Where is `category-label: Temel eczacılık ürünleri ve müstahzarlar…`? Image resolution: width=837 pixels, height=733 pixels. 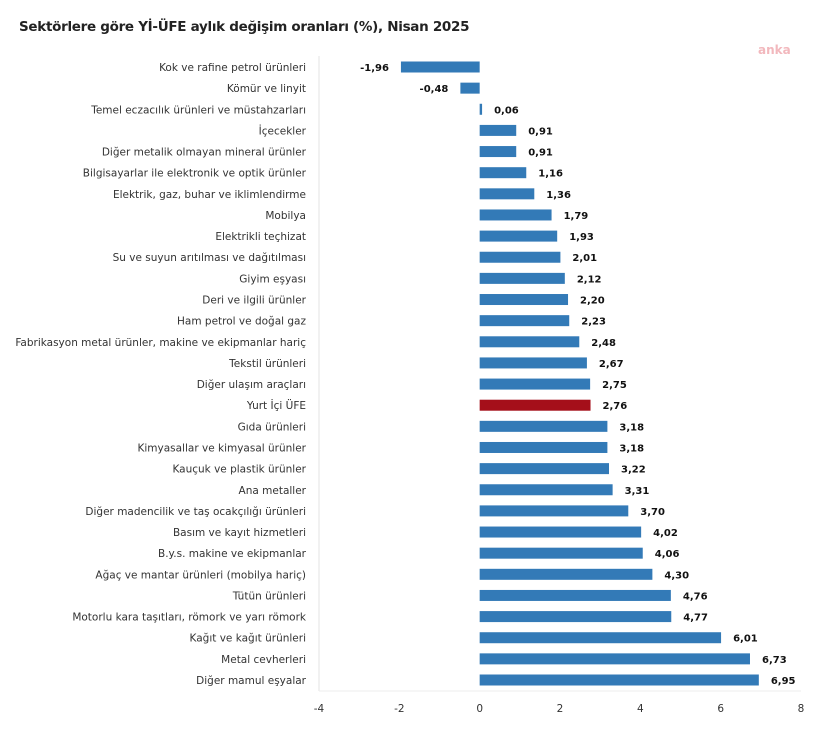 category-label: Temel eczacılık ürünleri ve müstahzarlar… is located at coordinates (198, 110).